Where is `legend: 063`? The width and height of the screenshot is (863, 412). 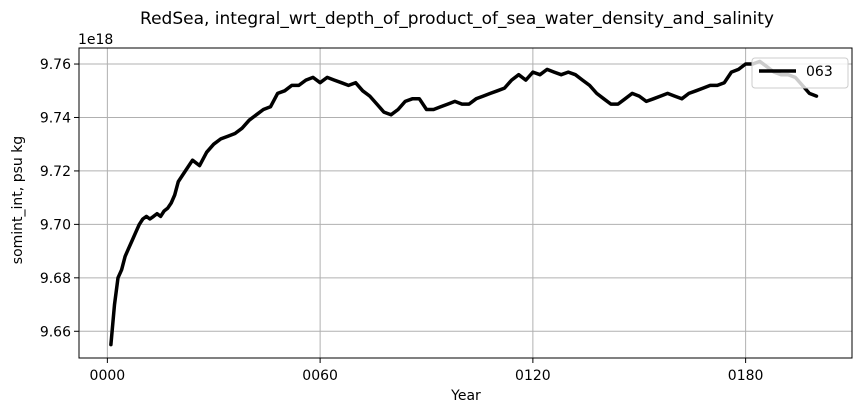 legend: 063 is located at coordinates (800, 73).